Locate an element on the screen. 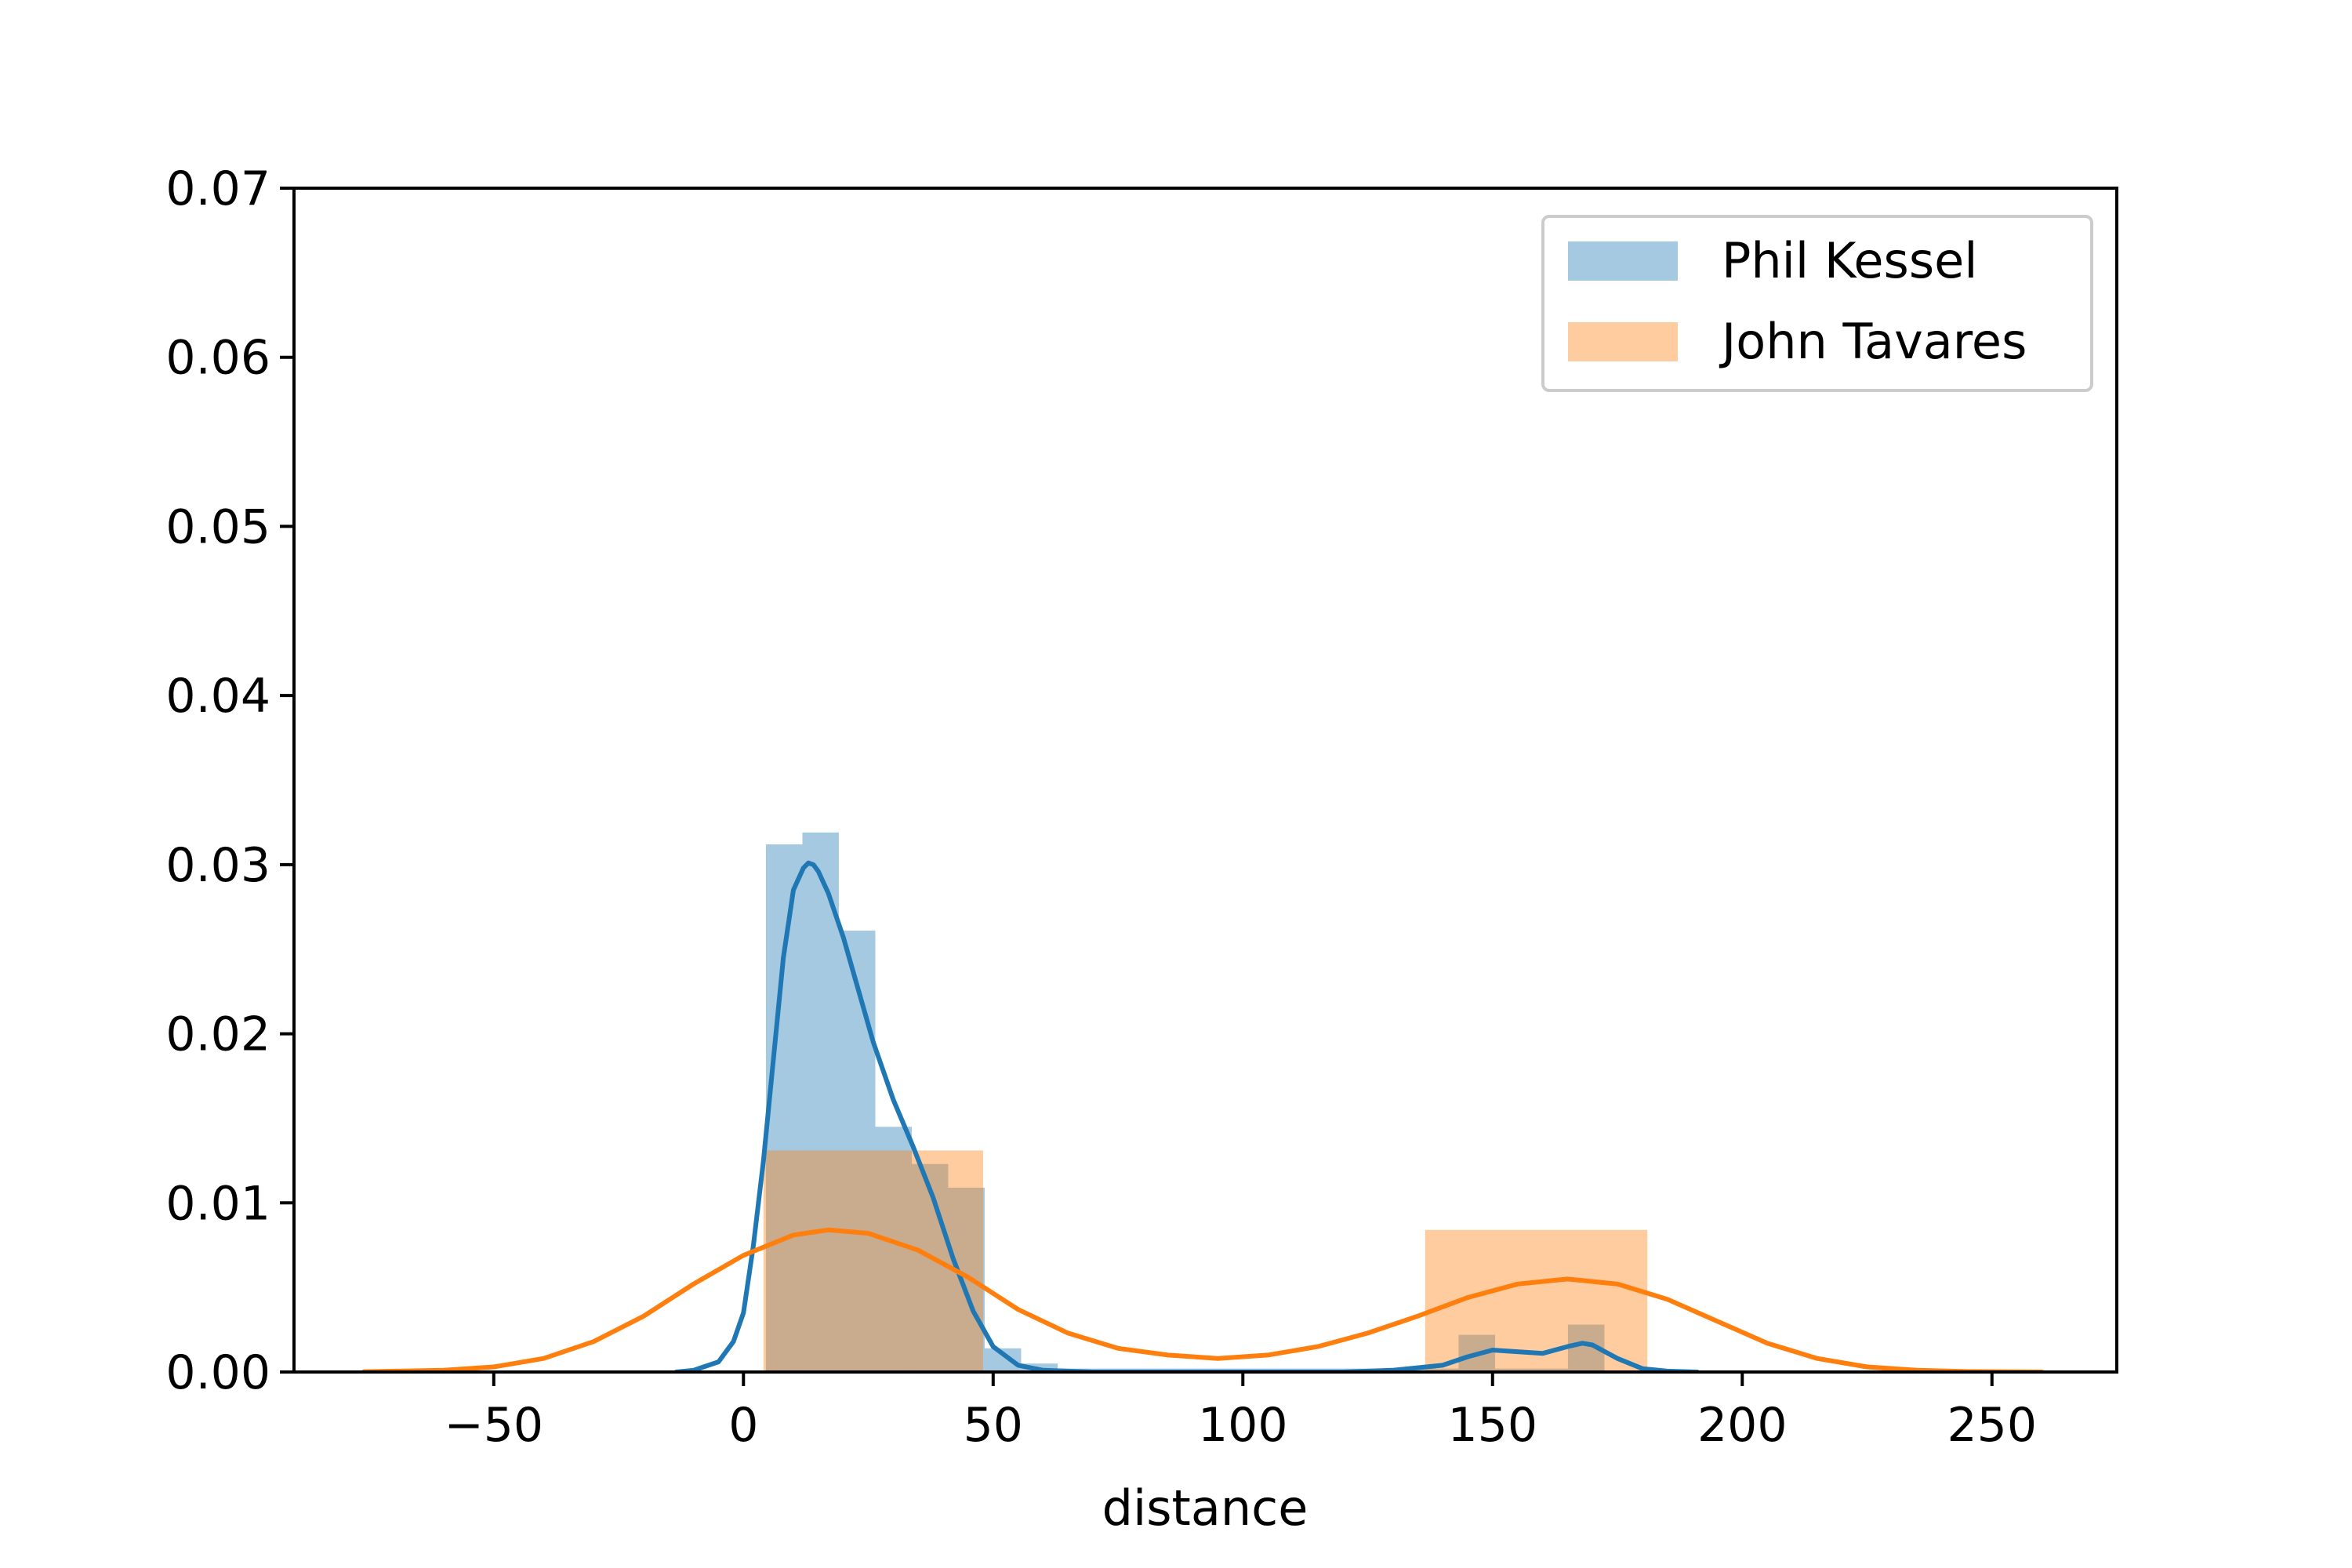 This screenshot has height=1568, width=2352. y-tick-label: 0.03 is located at coordinates (218, 865).